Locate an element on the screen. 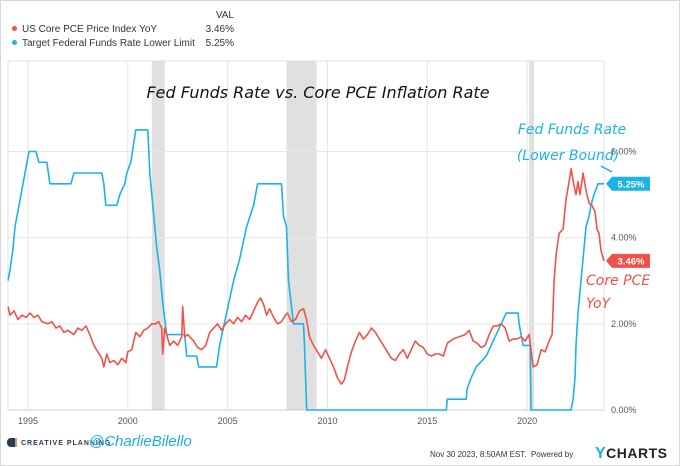 This screenshot has width=680, height=466. creative-planning-logo: CREATIVE PLANNING is located at coordinates (59, 442).